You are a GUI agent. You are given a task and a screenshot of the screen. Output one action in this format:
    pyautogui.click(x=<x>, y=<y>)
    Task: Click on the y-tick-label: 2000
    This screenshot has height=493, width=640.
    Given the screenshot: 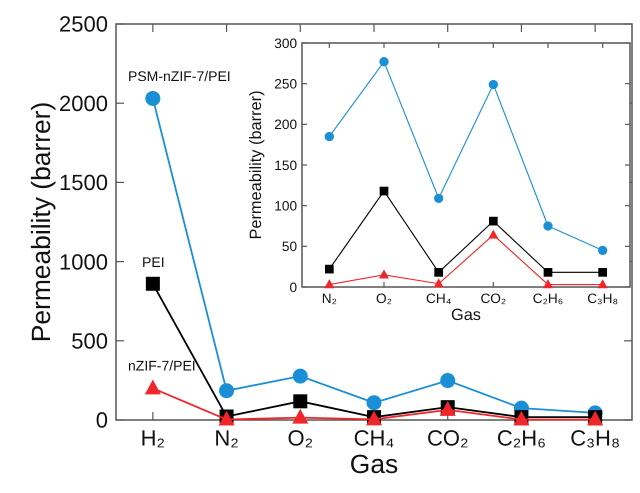 What is the action you would take?
    pyautogui.click(x=83, y=103)
    